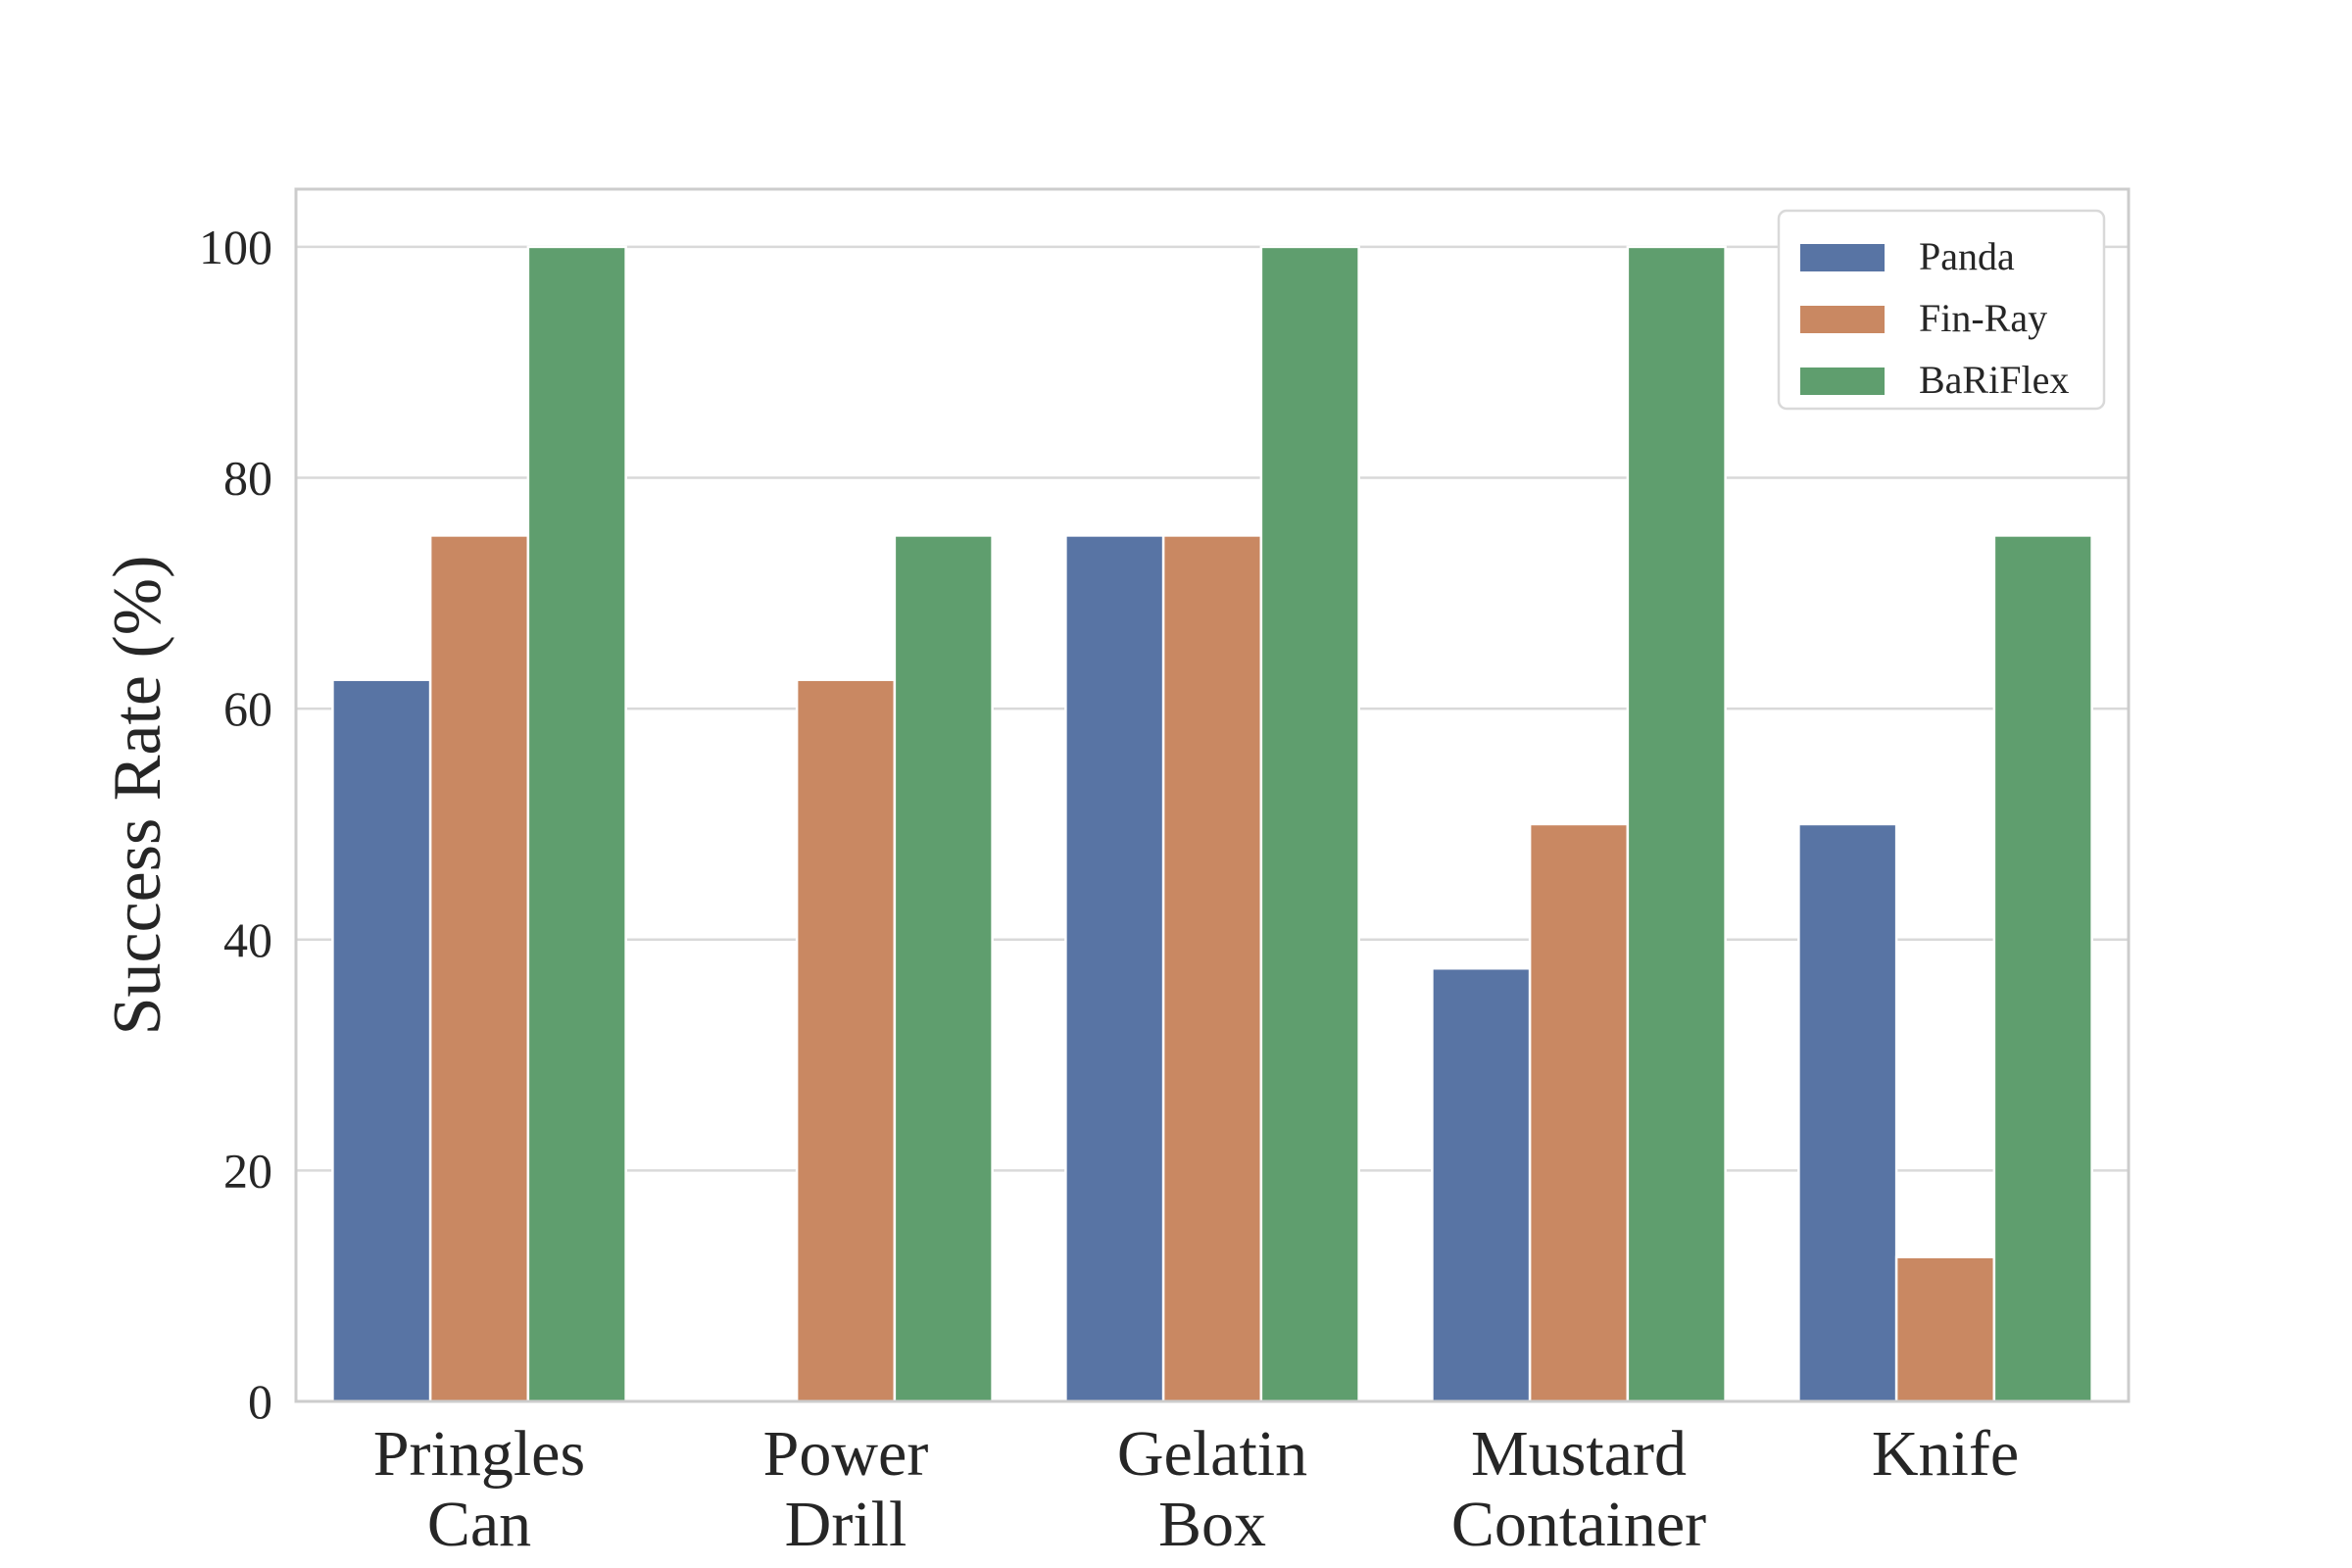 This screenshot has height=1568, width=2352. Describe the element at coordinates (247, 1171) in the screenshot. I see `y-tick-label: 20` at that location.